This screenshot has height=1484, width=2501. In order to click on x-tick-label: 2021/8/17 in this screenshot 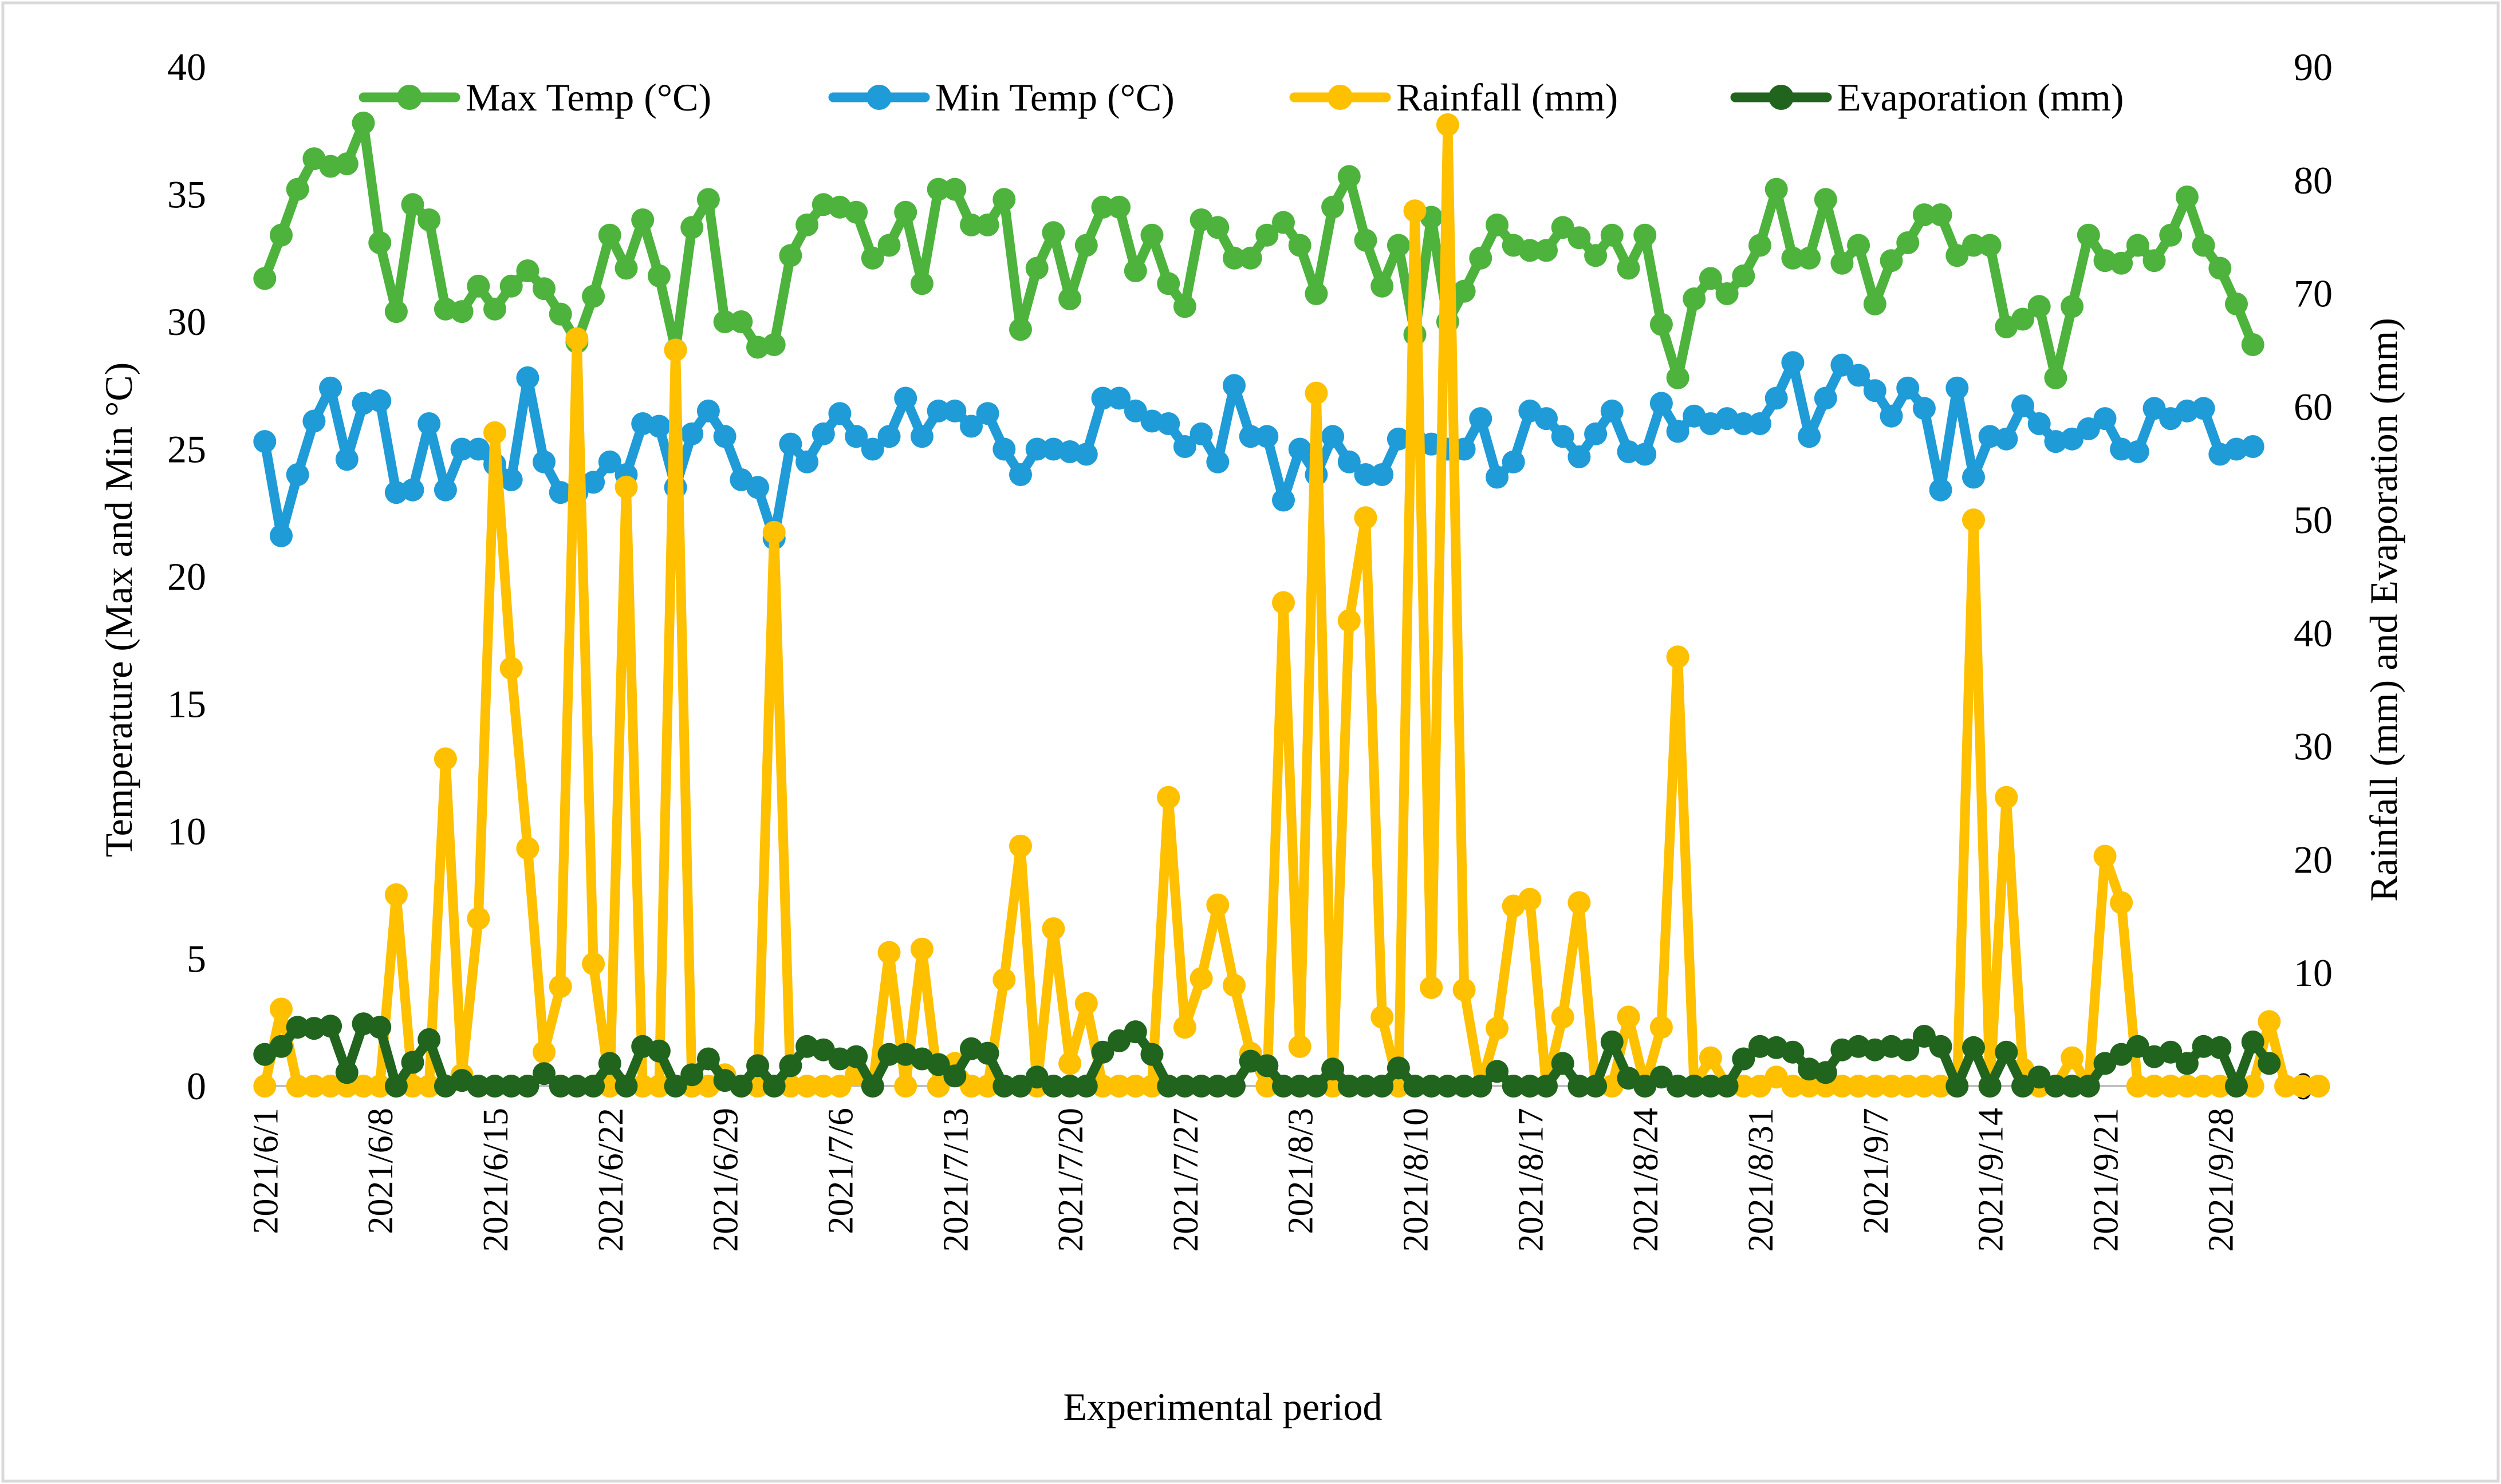, I will do `click(1530, 1180)`.